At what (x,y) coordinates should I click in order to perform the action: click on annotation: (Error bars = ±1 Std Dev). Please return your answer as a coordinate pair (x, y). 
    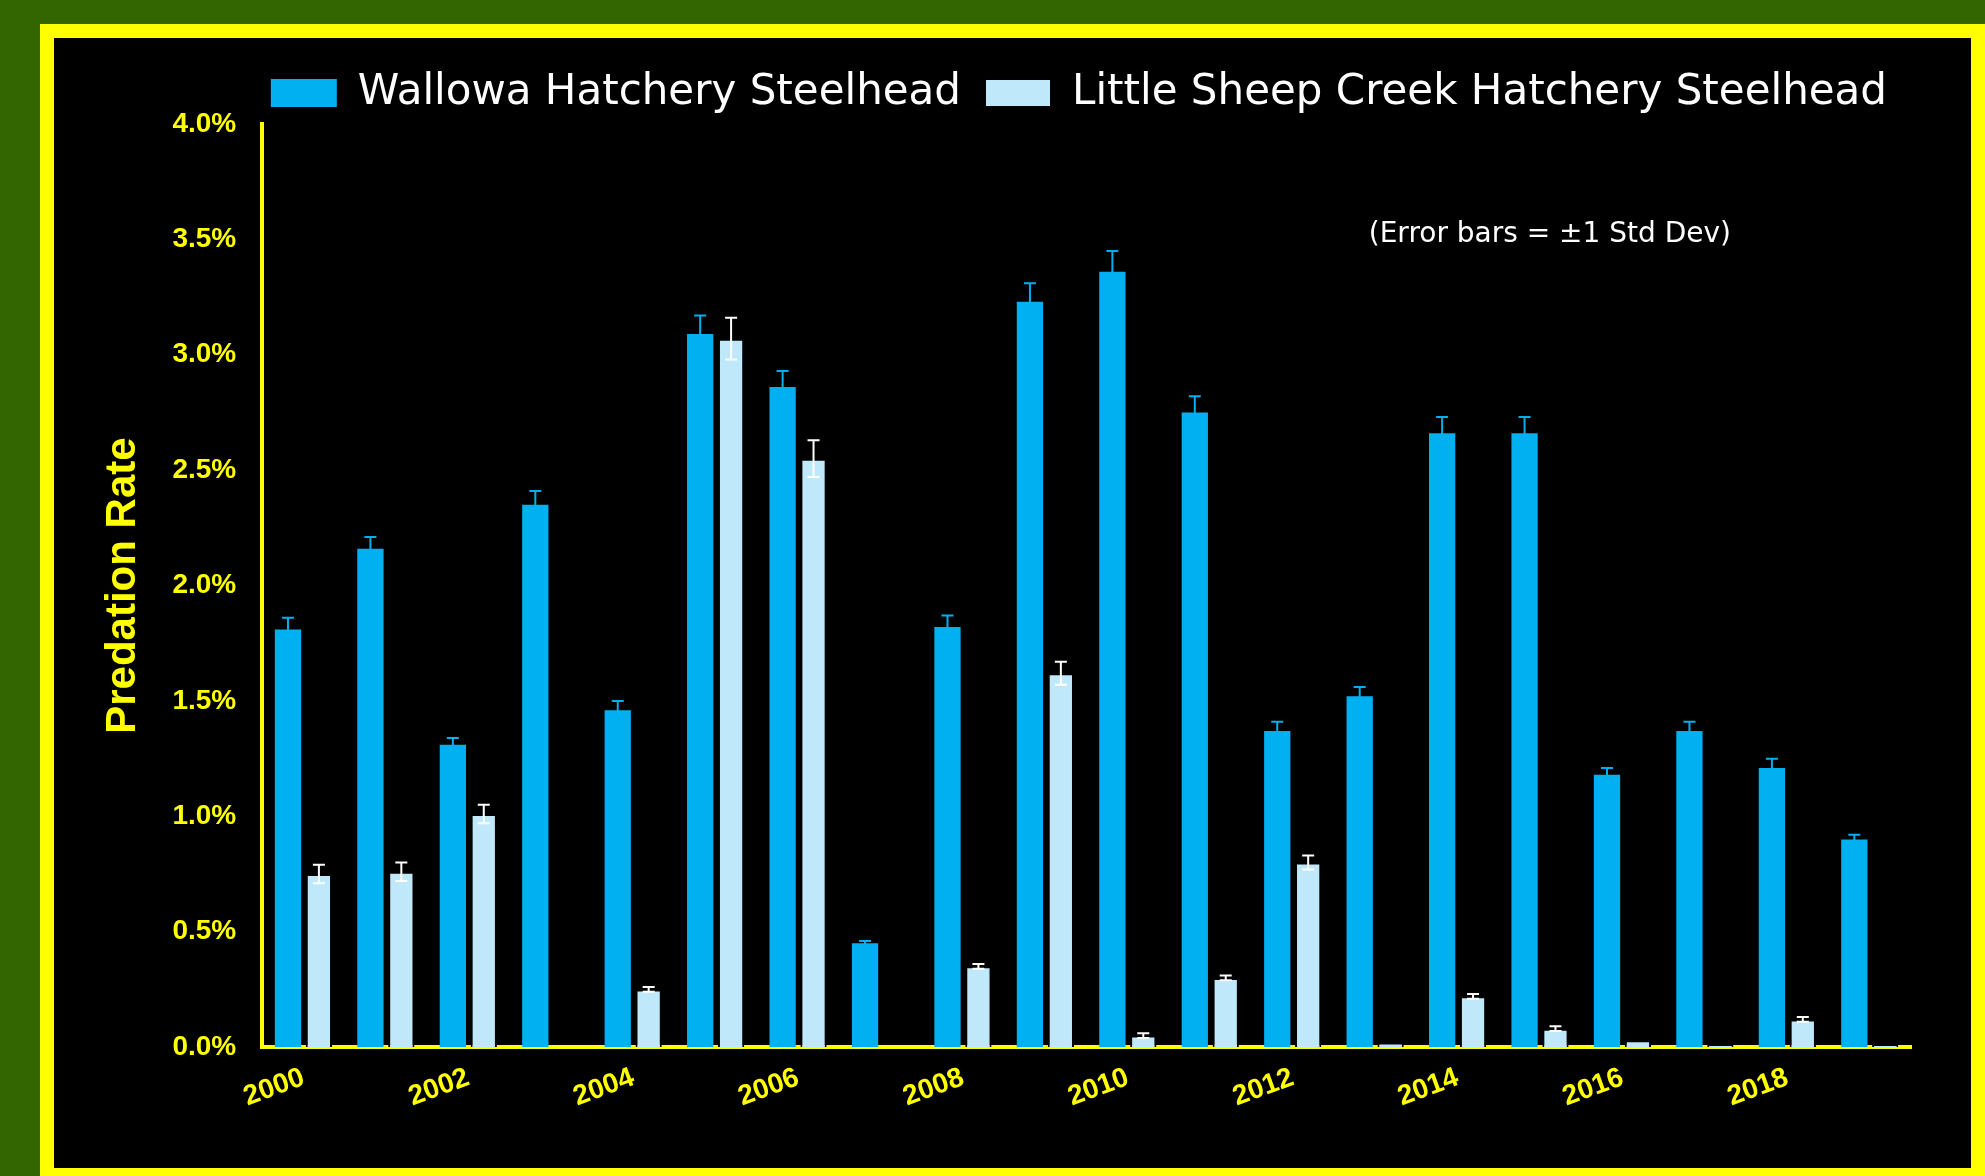
    Looking at the image, I should click on (1549, 232).